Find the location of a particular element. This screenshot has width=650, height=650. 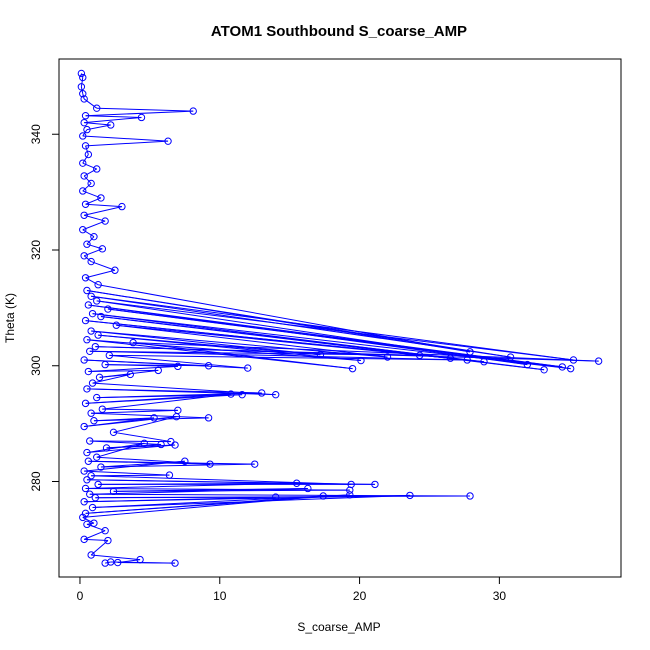

x-axis-label: S_coarse_AMP is located at coordinates (338, 627).